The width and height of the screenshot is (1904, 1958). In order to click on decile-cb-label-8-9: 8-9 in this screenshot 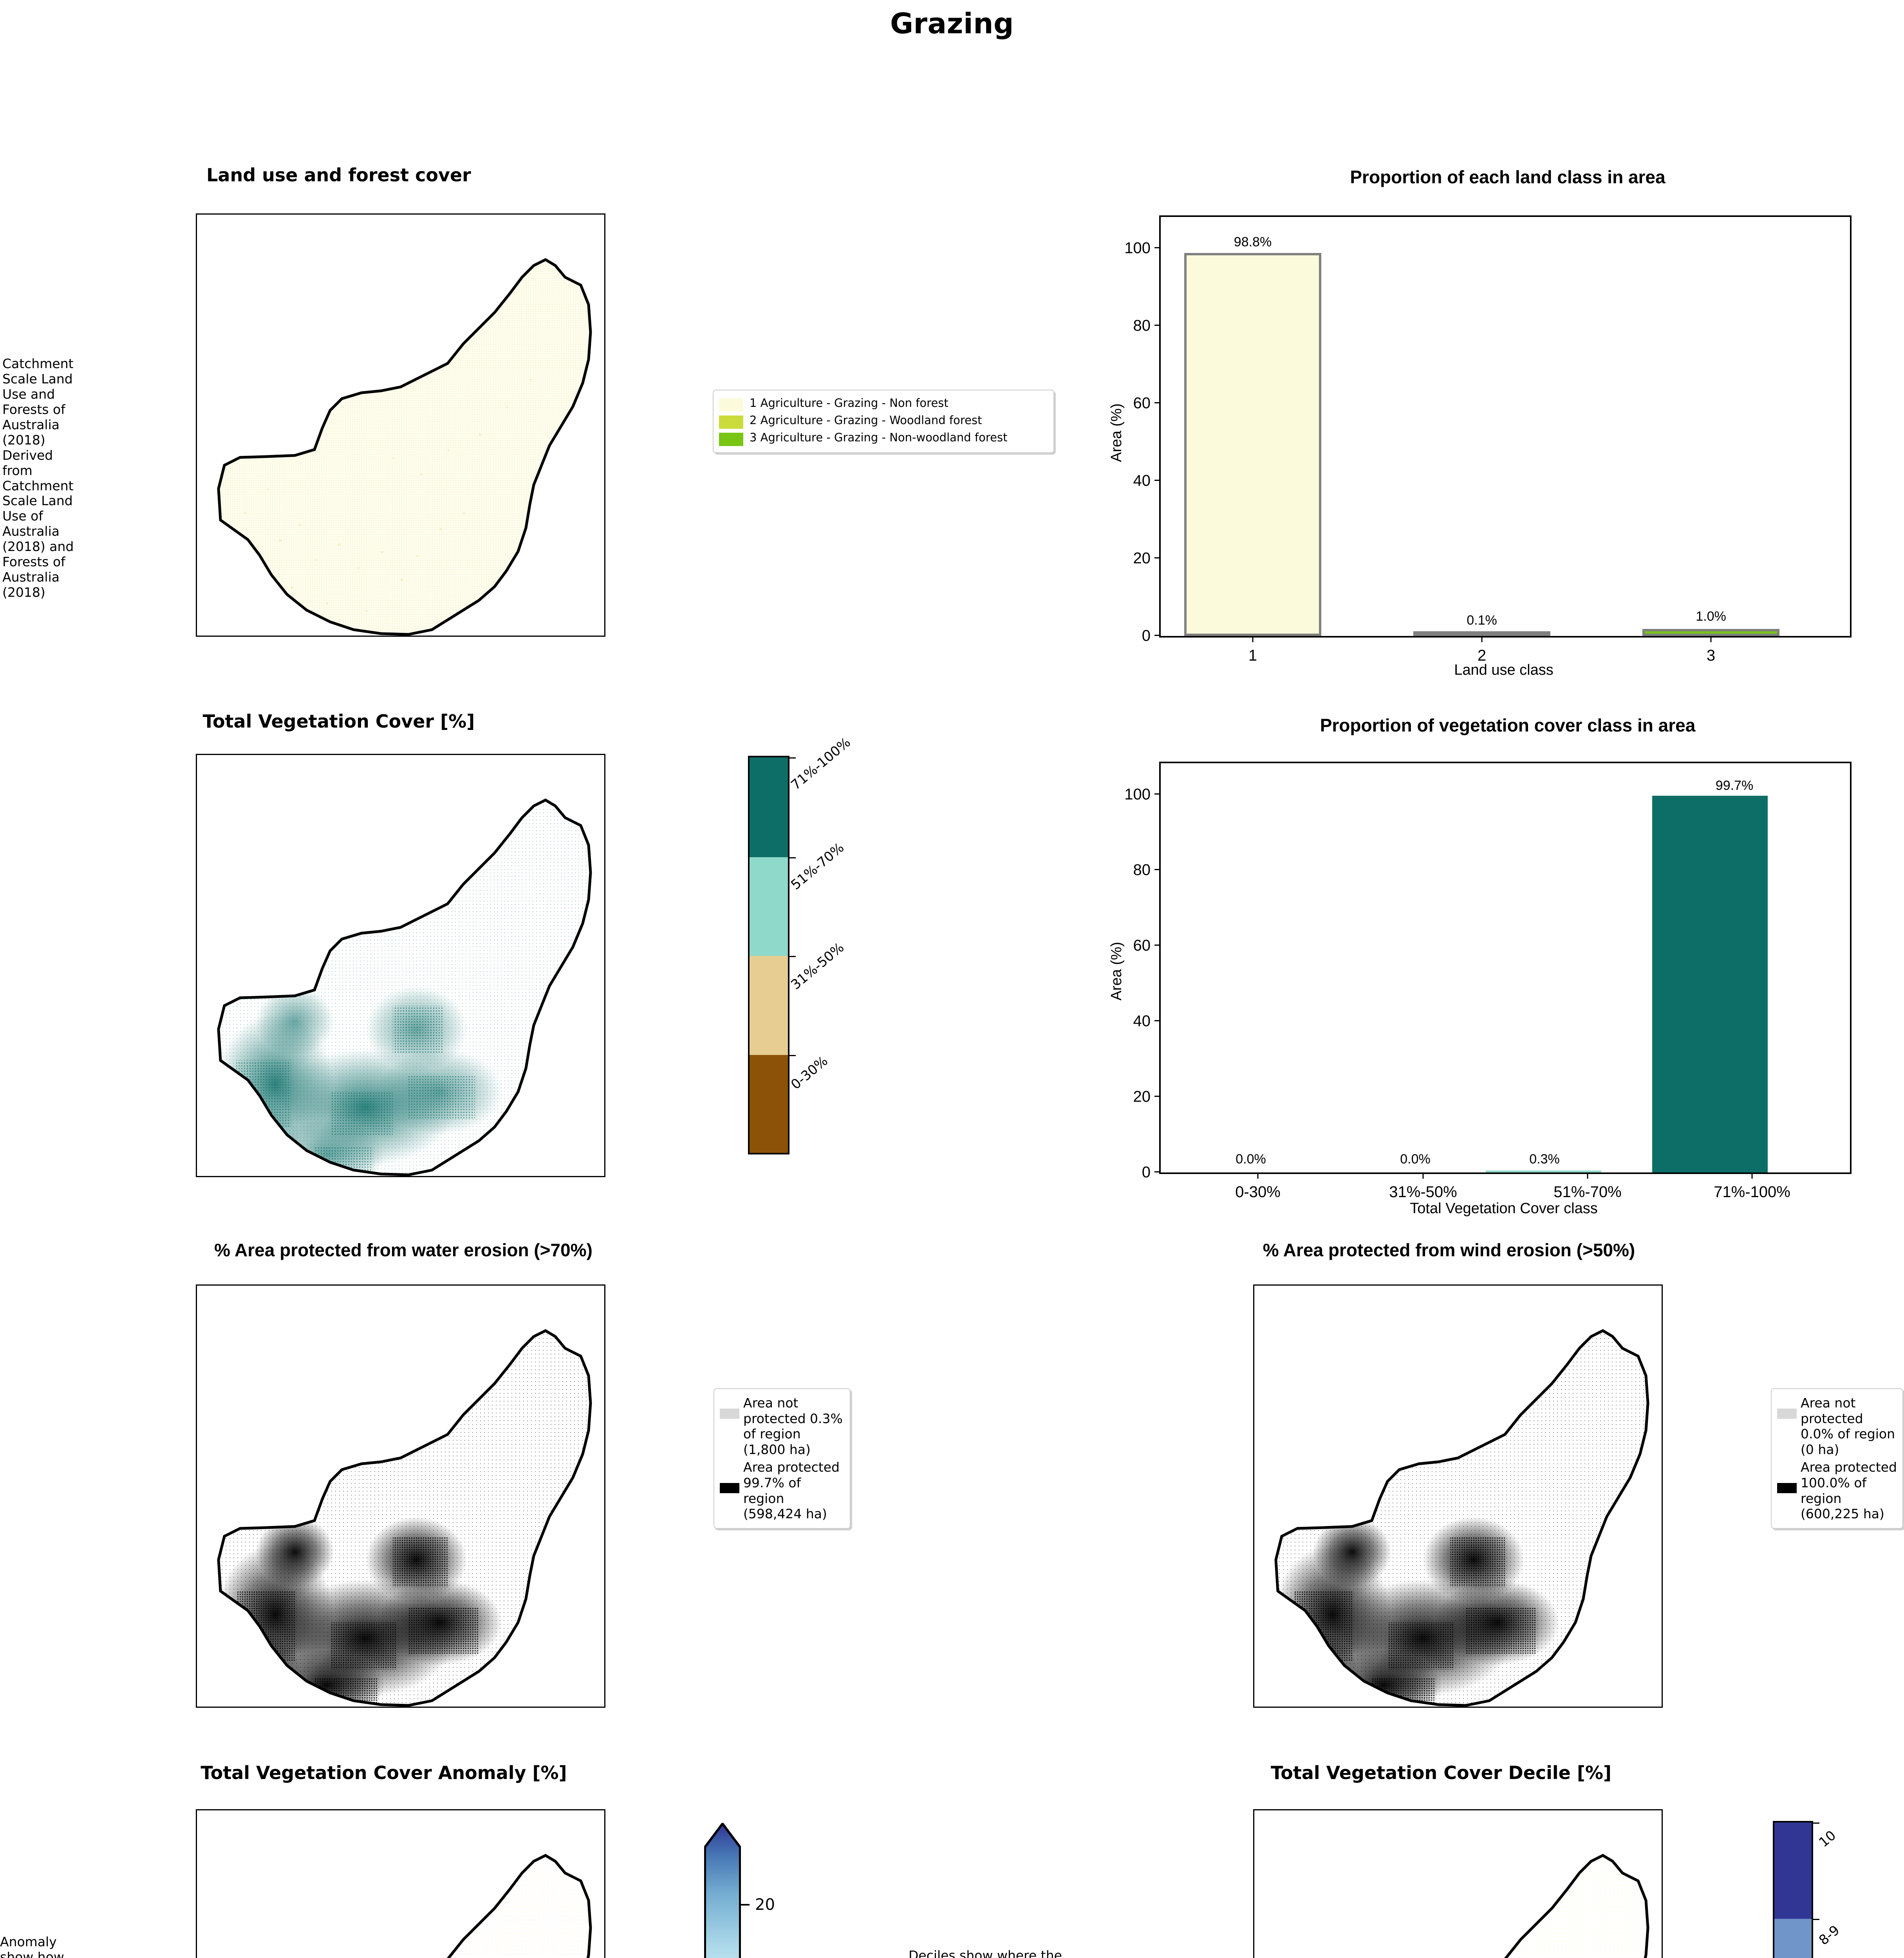, I will do `click(1829, 1936)`.